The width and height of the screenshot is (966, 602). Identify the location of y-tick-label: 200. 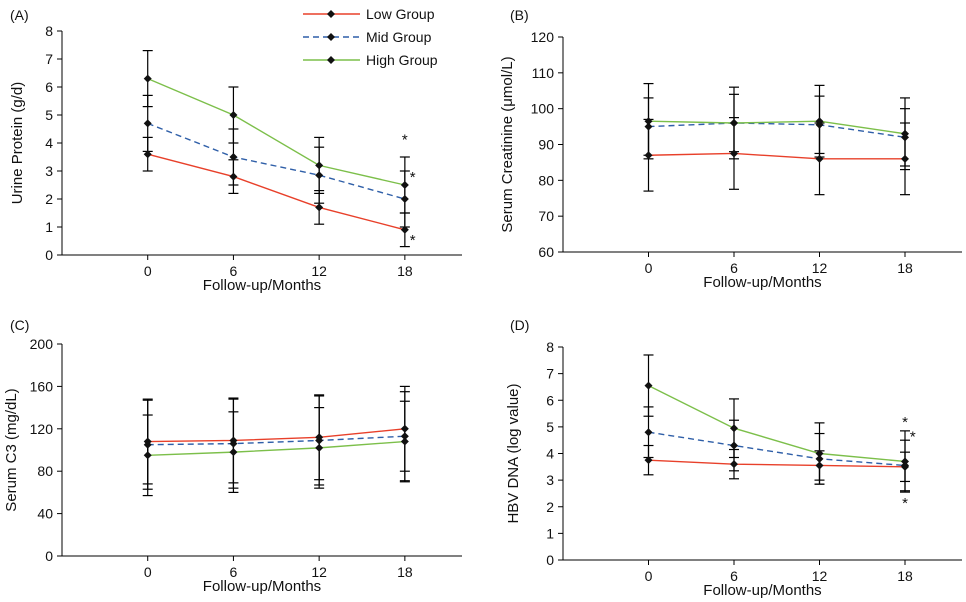
(42, 344).